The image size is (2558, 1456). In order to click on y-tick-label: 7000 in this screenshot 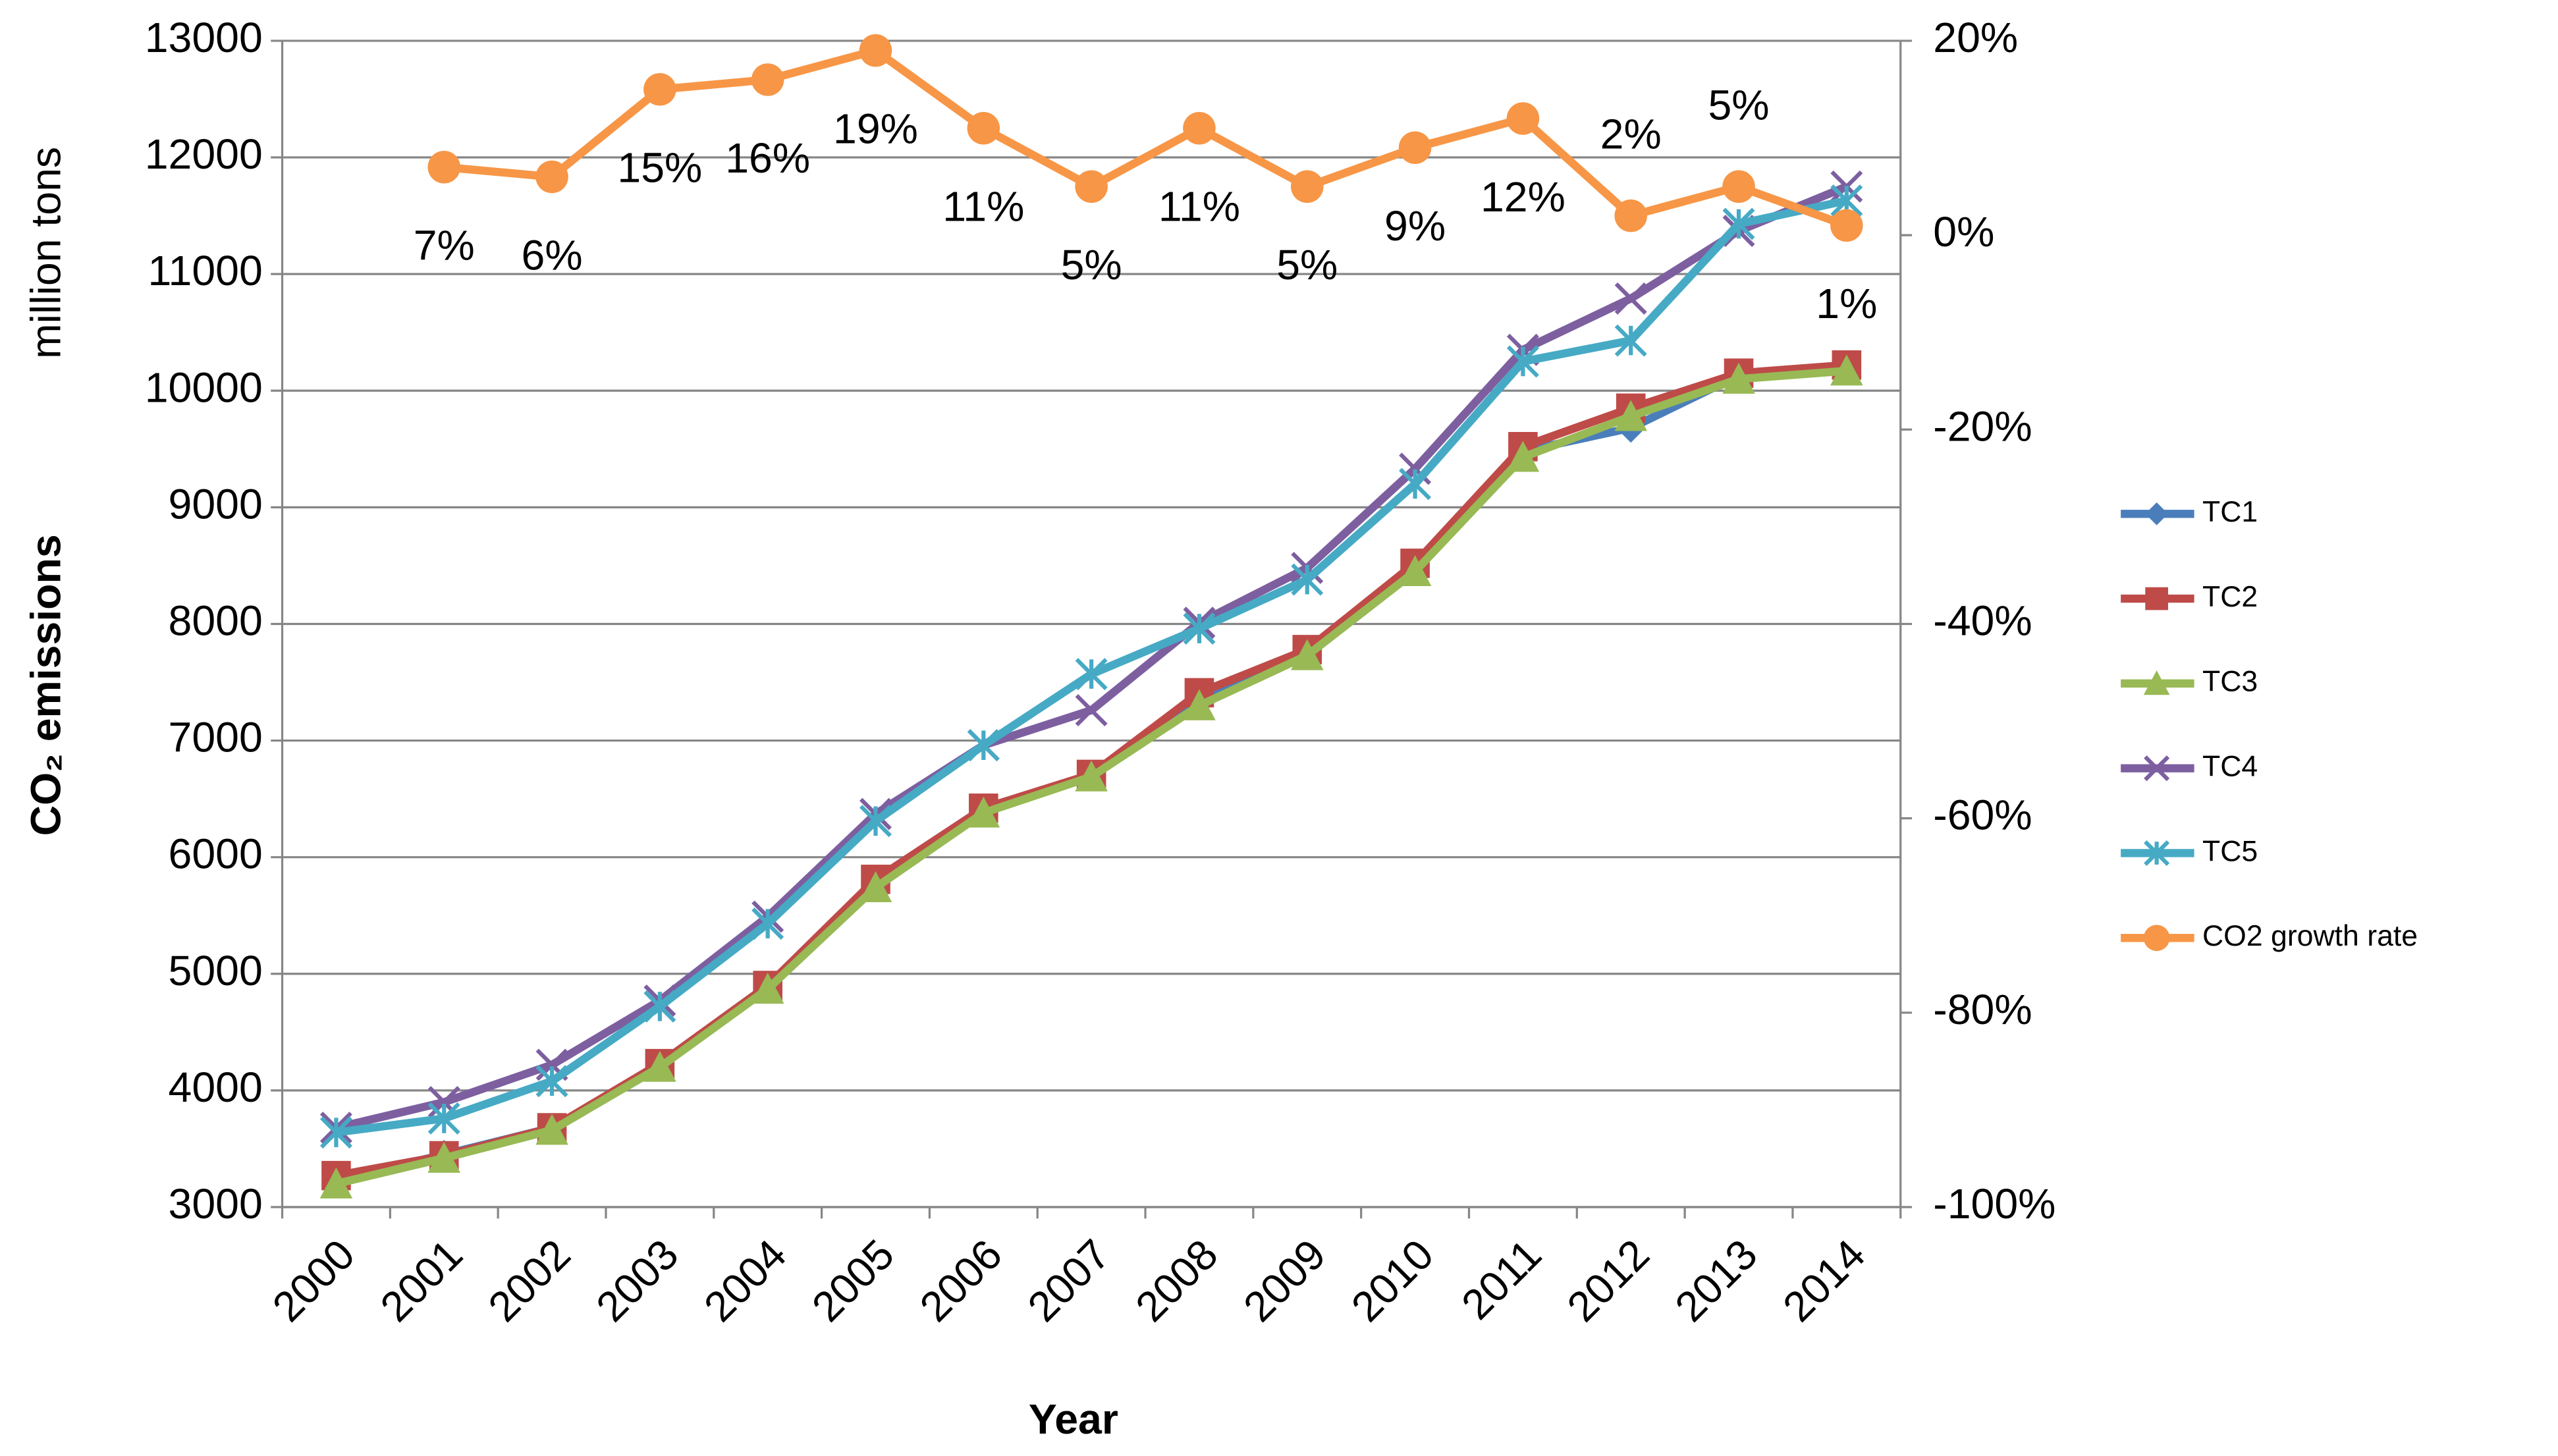, I will do `click(216, 737)`.